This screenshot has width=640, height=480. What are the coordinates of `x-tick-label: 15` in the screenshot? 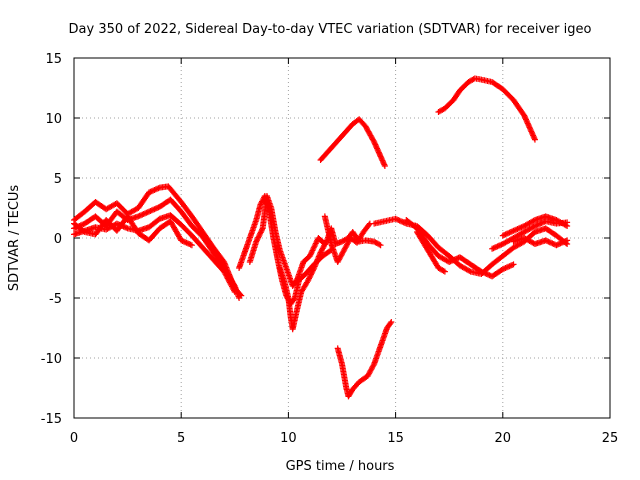 It's located at (395, 438).